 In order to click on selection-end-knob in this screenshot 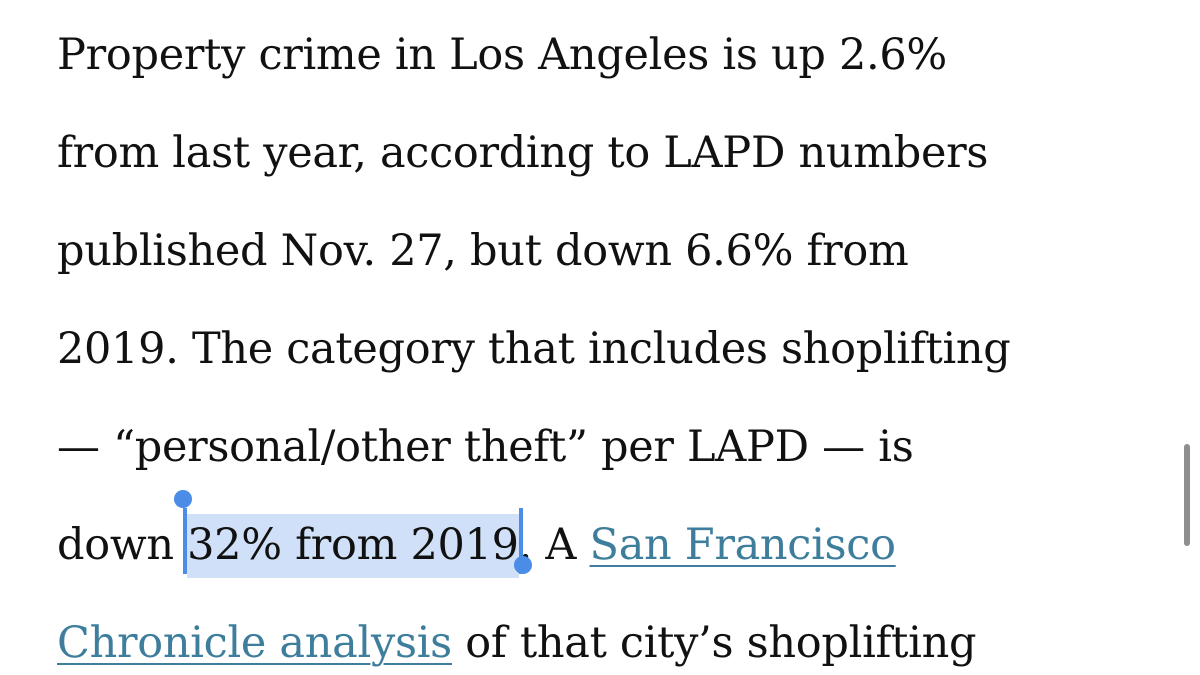, I will do `click(522, 565)`.